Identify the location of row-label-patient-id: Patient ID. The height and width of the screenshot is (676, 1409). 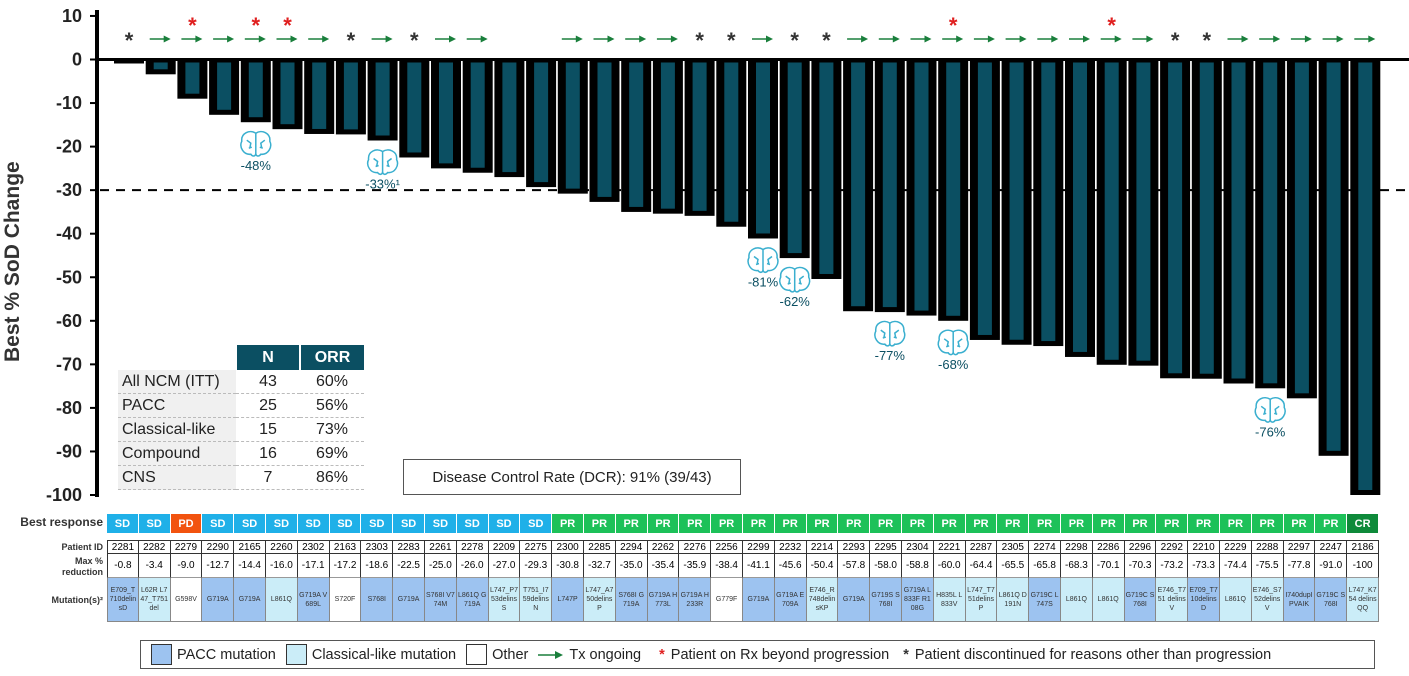
(82, 547).